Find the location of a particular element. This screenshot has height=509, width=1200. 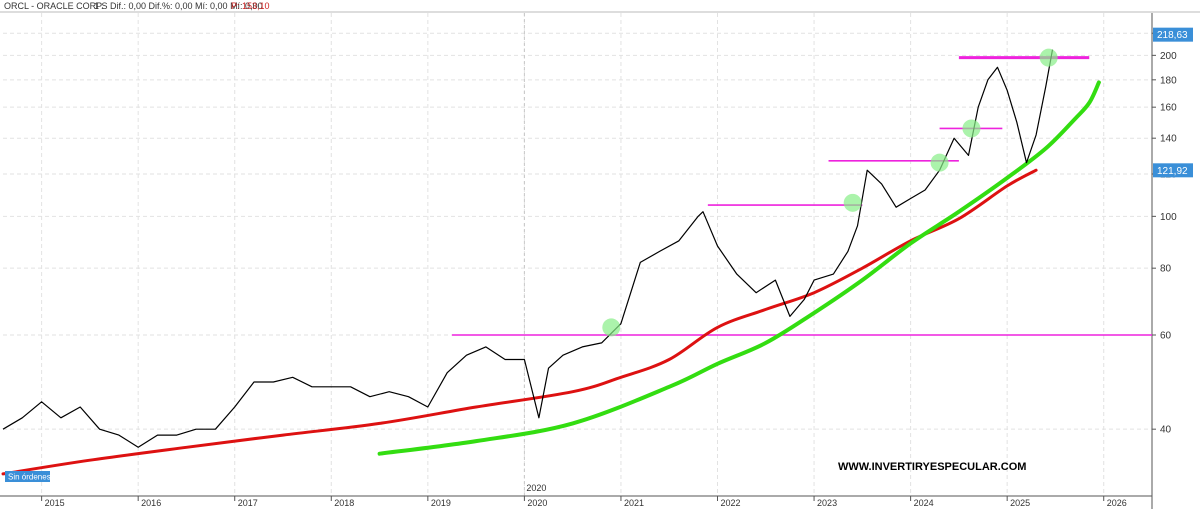

y-tick-label: 100 is located at coordinates (1168, 217).